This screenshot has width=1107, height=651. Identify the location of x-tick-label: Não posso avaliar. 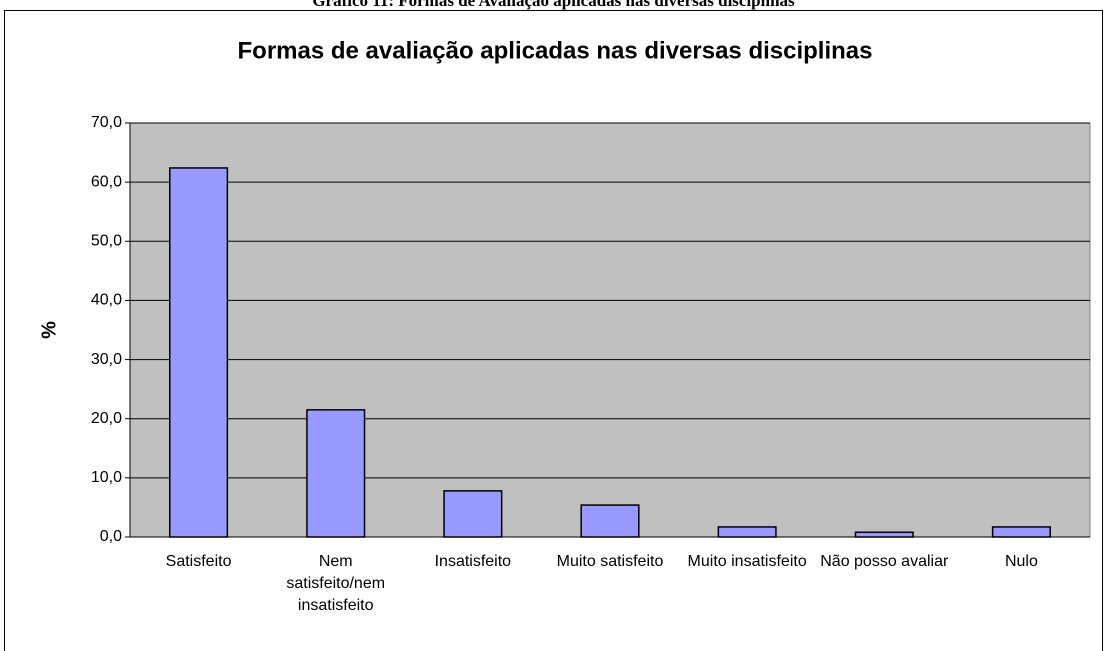
(884, 561).